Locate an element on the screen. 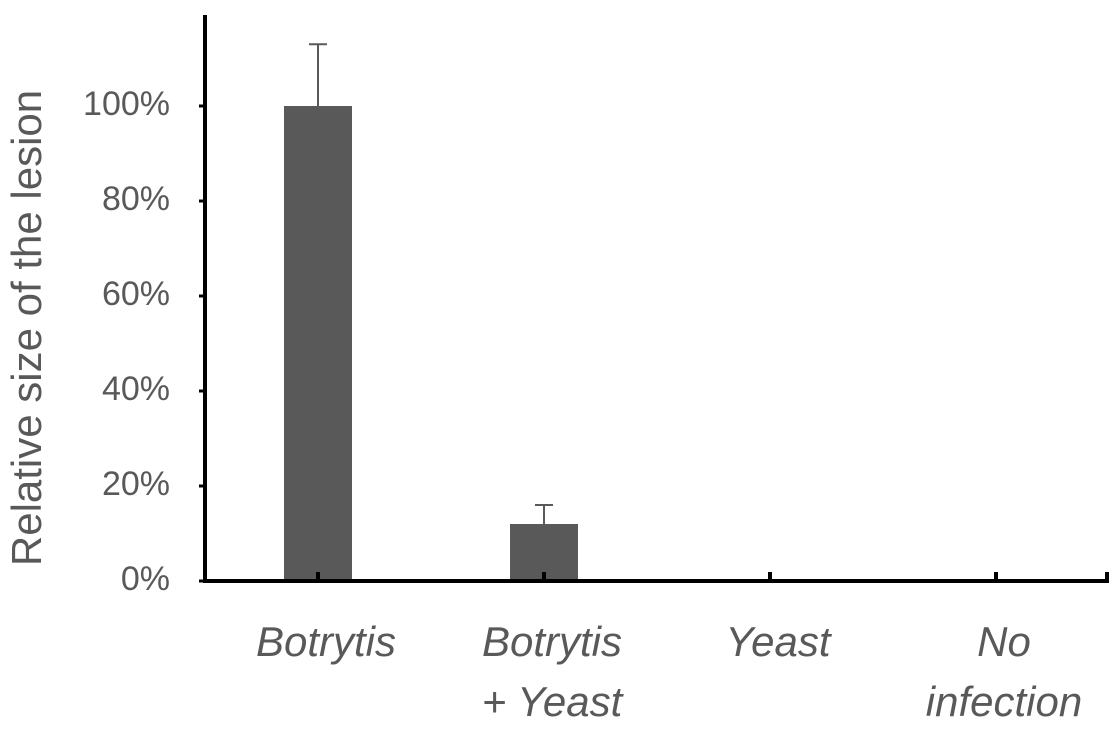 Image resolution: width=1117 pixels, height=738 pixels. y-axis-label: Relative size of the lesion is located at coordinates (26, 328).